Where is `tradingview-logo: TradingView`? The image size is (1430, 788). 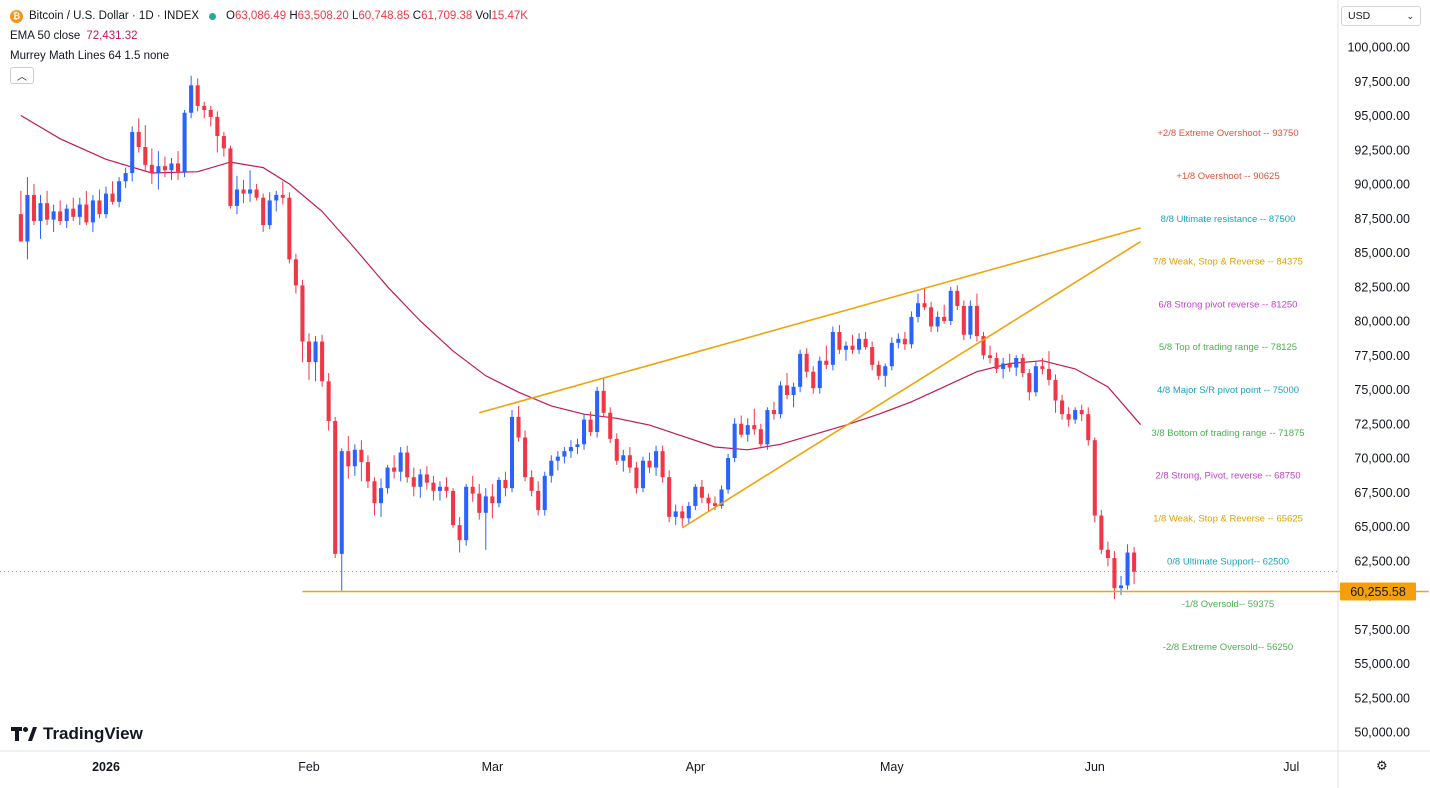
tradingview-logo: TradingView is located at coordinates (77, 734).